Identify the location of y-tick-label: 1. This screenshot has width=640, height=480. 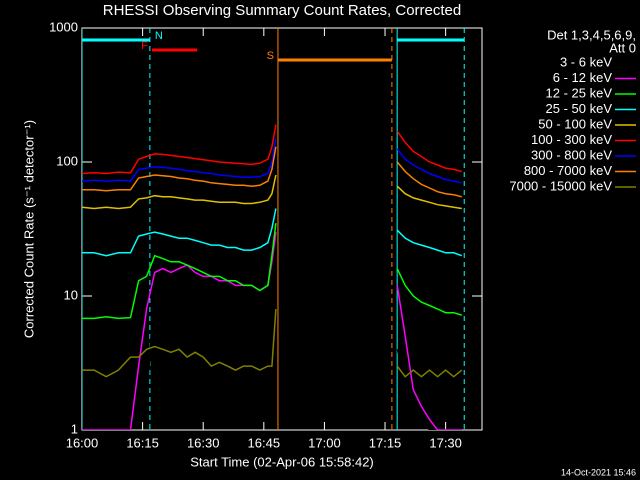
(74, 428).